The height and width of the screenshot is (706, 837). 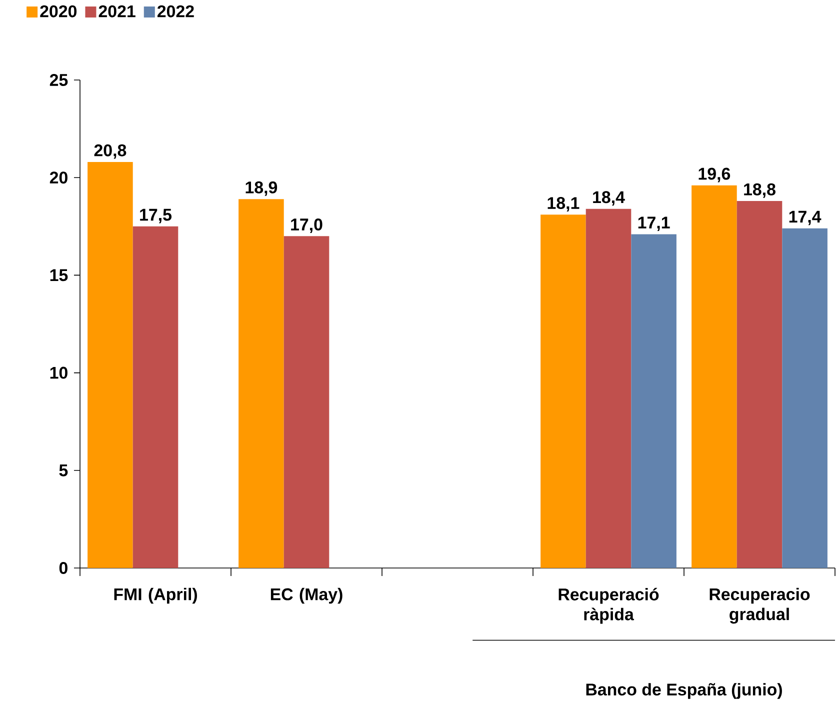 What do you see at coordinates (714, 175) in the screenshot?
I see `data-label: 19,6` at bounding box center [714, 175].